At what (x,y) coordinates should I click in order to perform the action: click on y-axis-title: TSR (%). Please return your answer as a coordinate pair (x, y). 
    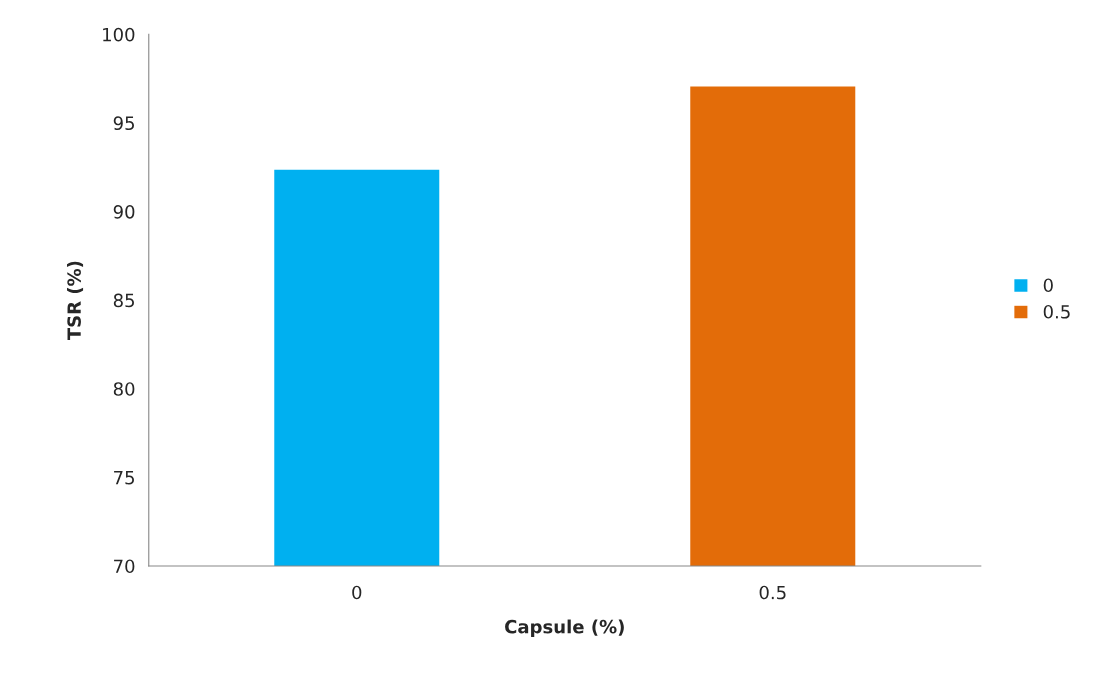
    Looking at the image, I should click on (75, 301).